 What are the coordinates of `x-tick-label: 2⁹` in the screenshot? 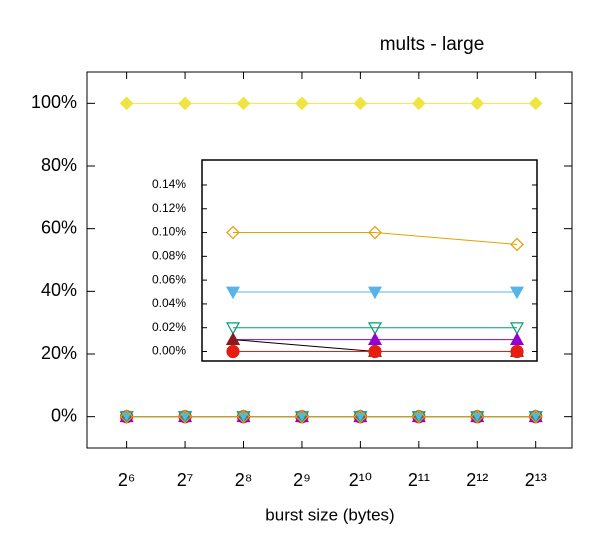 It's located at (302, 480).